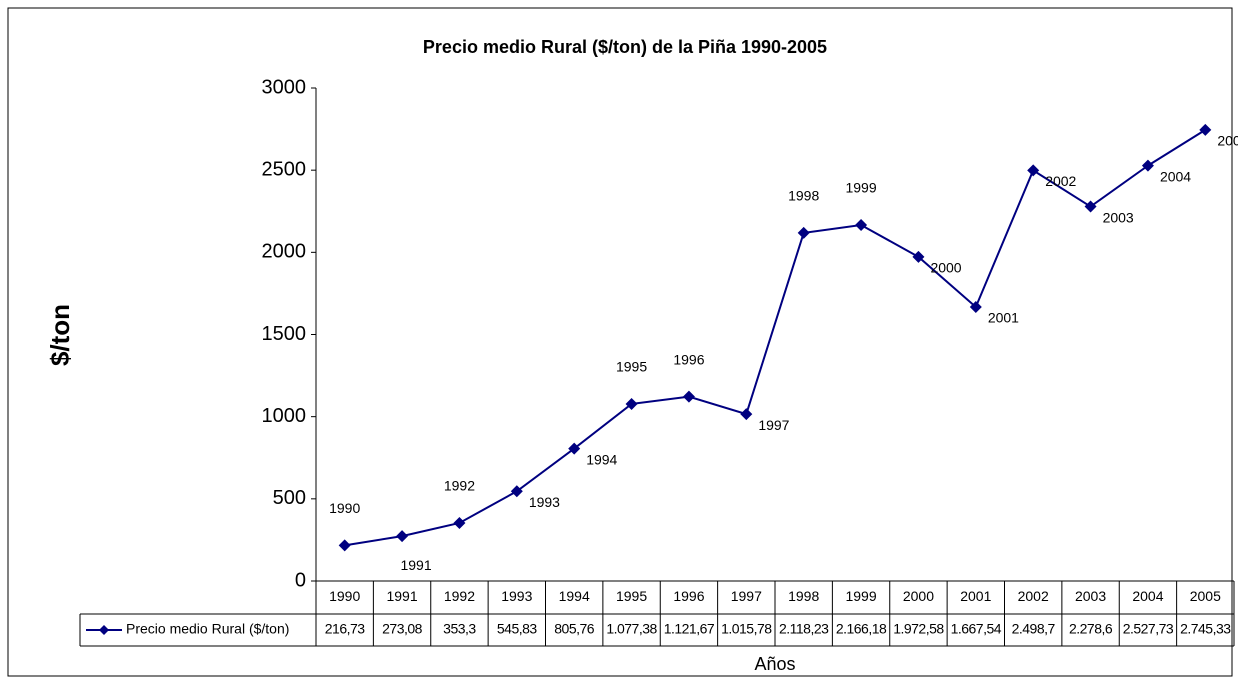  Describe the element at coordinates (459, 486) in the screenshot. I see `point-label: 1992` at that location.